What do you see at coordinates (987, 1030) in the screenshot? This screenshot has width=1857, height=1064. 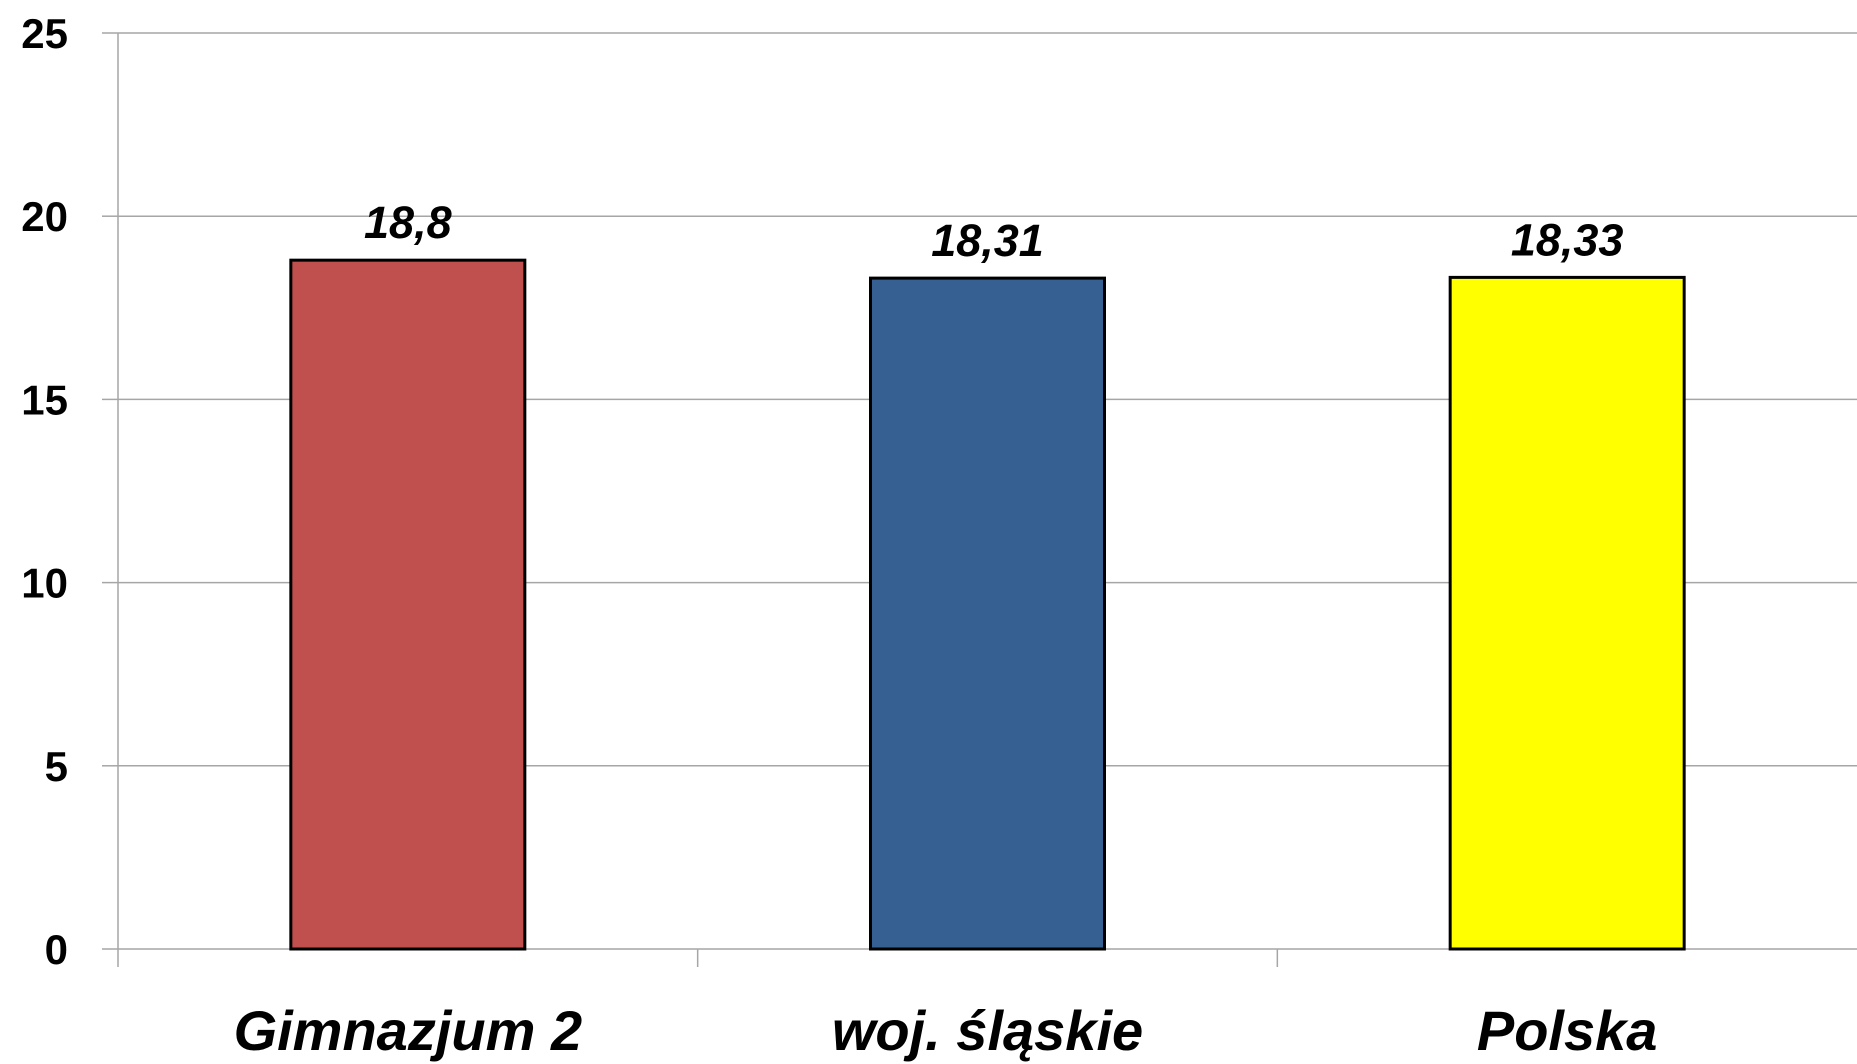 I see `x-tick-label: woj. śląskie` at bounding box center [987, 1030].